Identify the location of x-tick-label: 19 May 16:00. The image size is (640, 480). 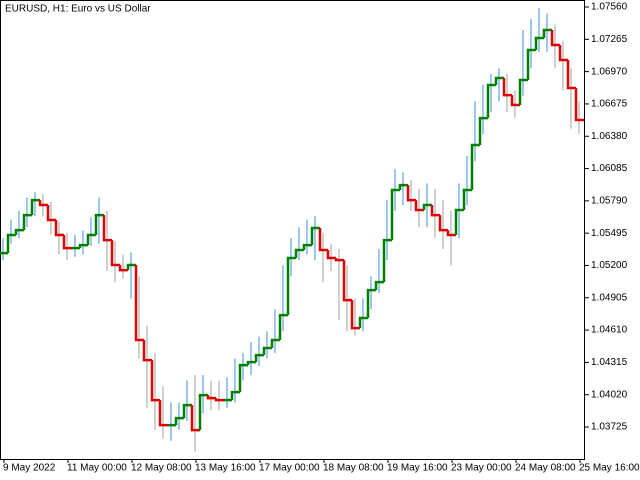
(417, 468).